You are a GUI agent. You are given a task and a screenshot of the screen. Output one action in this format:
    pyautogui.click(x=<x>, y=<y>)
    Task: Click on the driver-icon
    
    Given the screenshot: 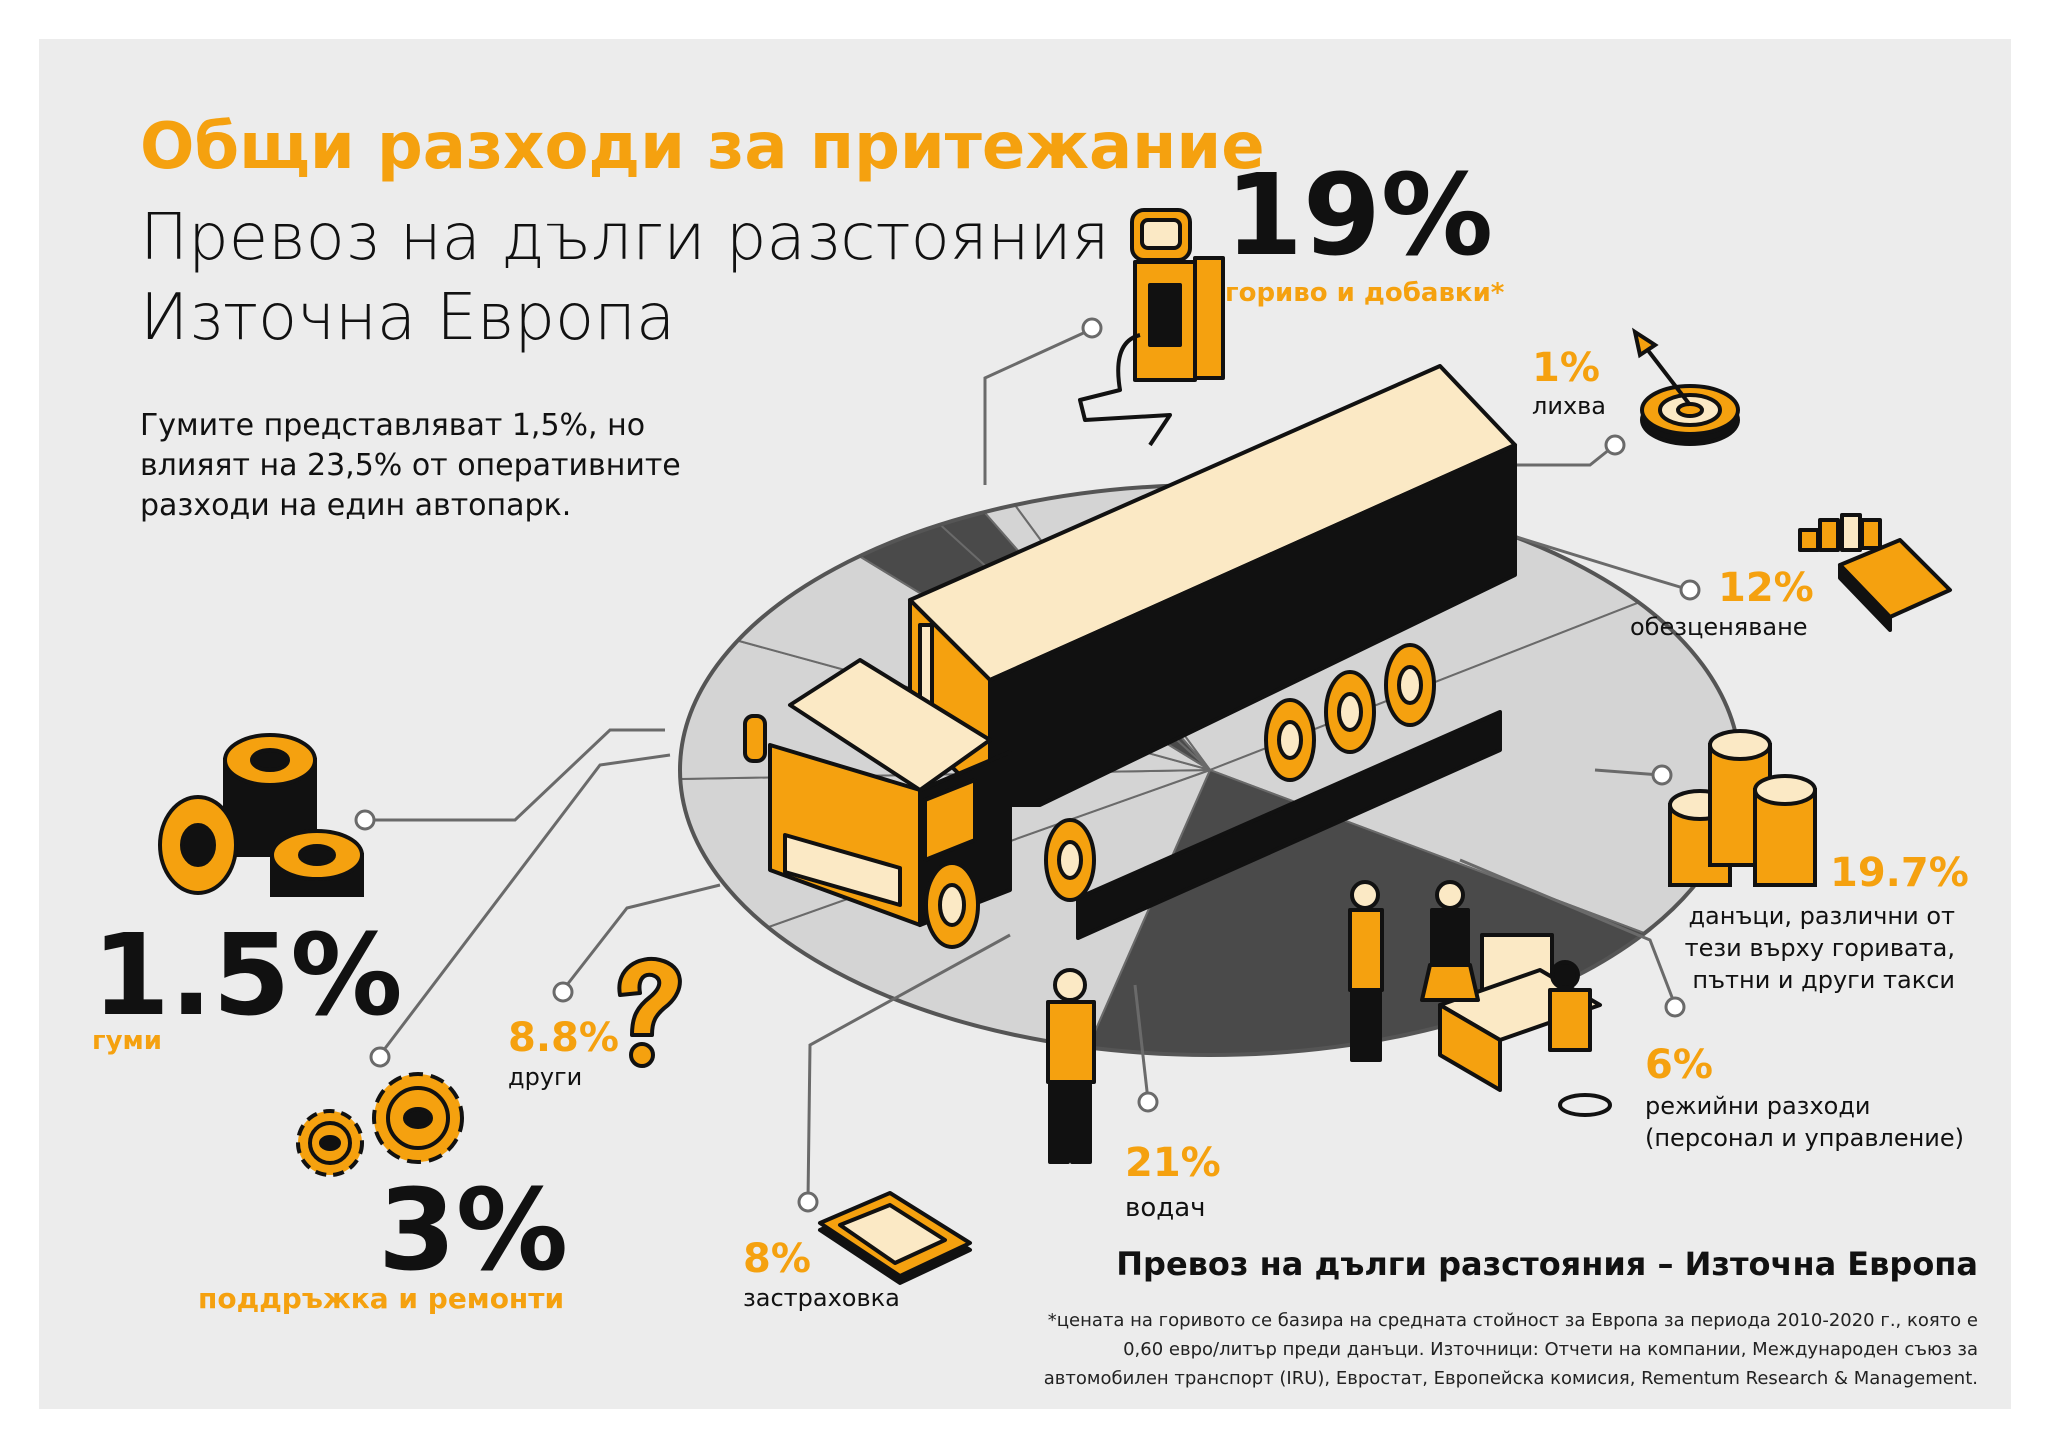 What is the action you would take?
    pyautogui.click(x=1071, y=1066)
    